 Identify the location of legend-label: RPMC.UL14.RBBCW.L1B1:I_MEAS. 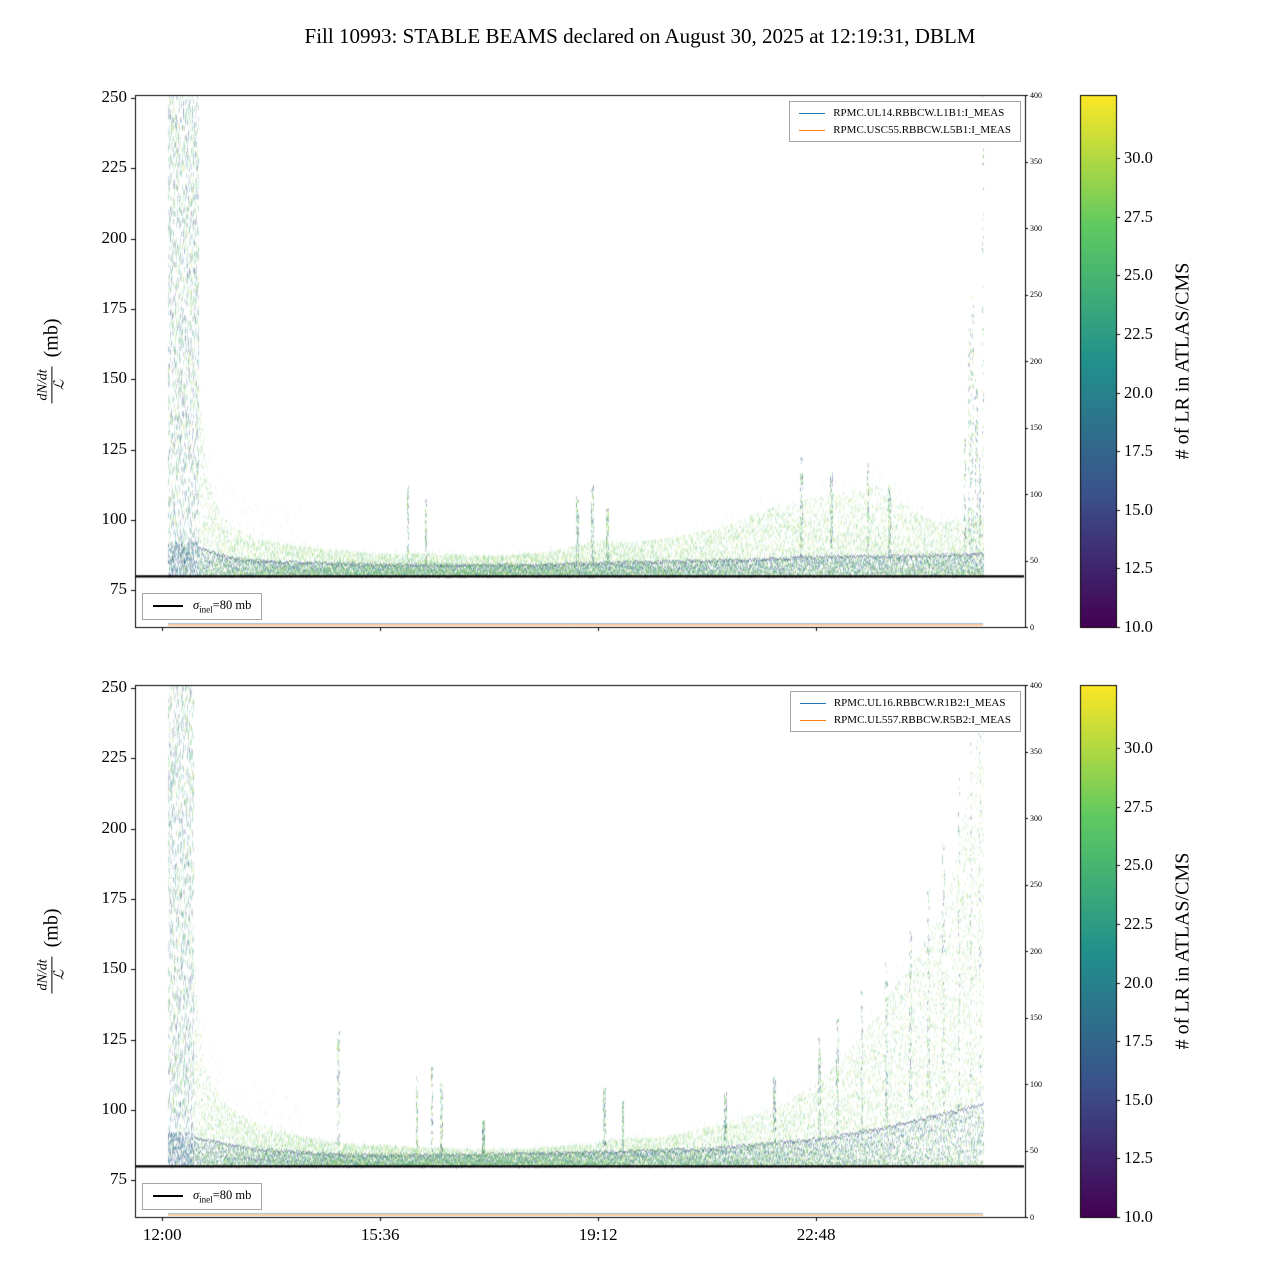
(919, 113).